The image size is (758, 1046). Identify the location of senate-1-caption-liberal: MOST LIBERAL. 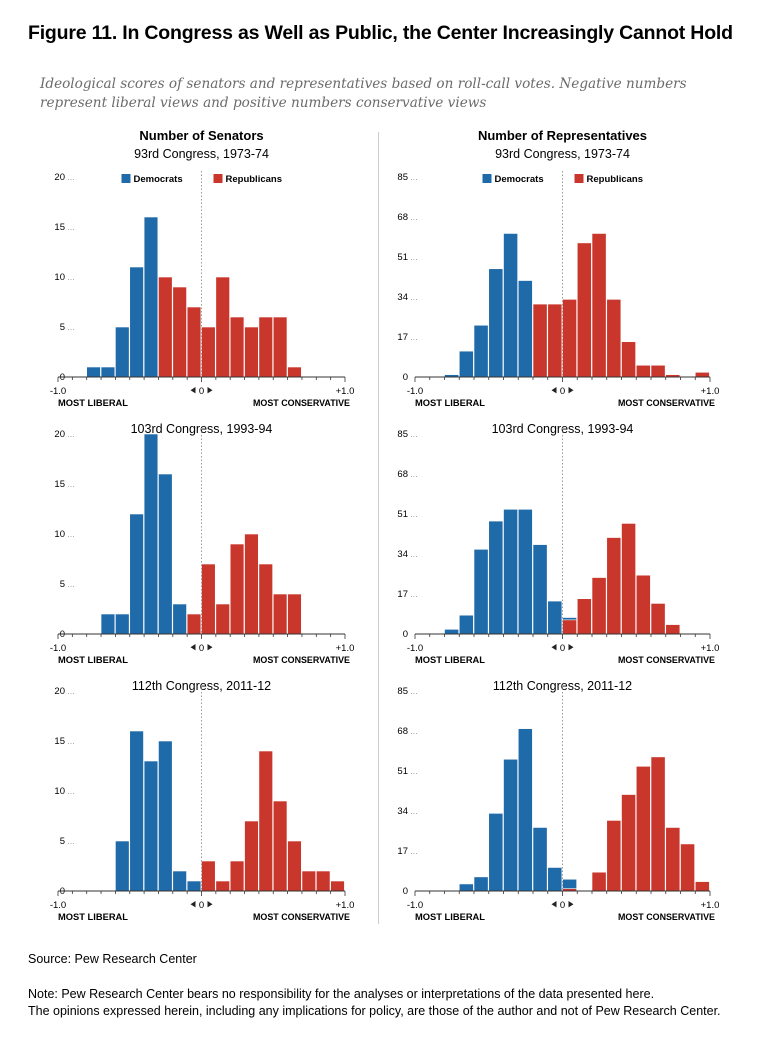
(93, 660).